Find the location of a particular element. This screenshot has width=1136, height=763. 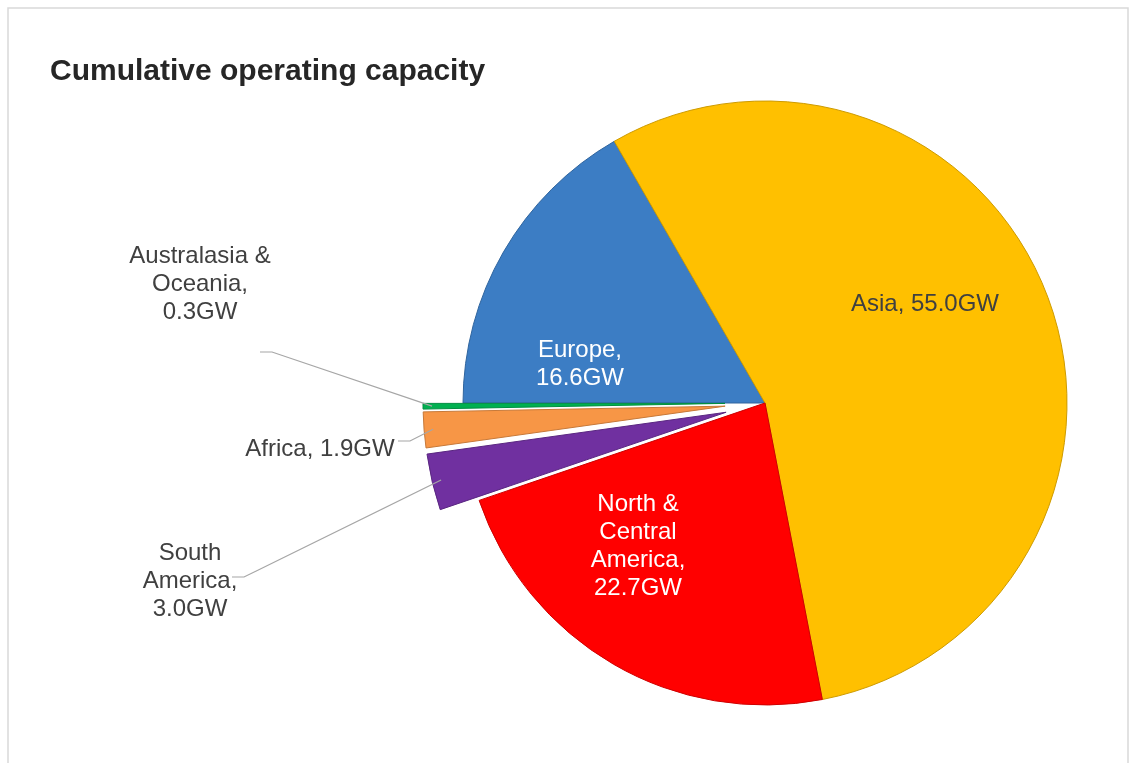

slice-label: South America, 3.0GW is located at coordinates (190, 579).